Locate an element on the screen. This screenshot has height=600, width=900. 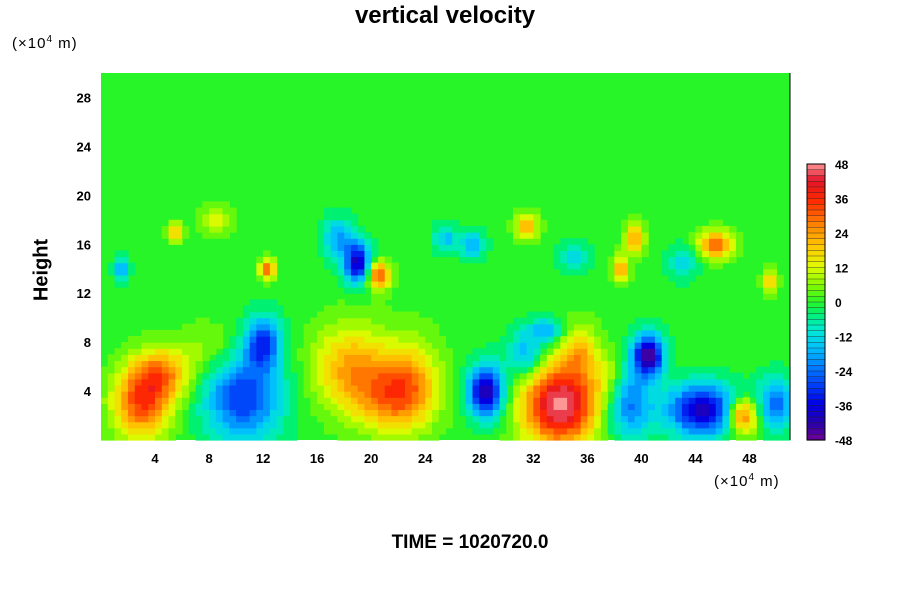
x-tick-label: 20 is located at coordinates (371, 458).